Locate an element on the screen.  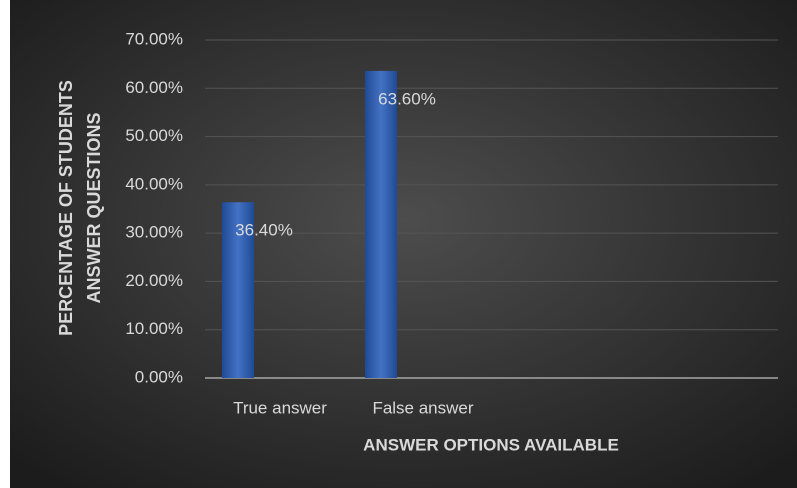
x-tick-label: False answer is located at coordinates (422, 407).